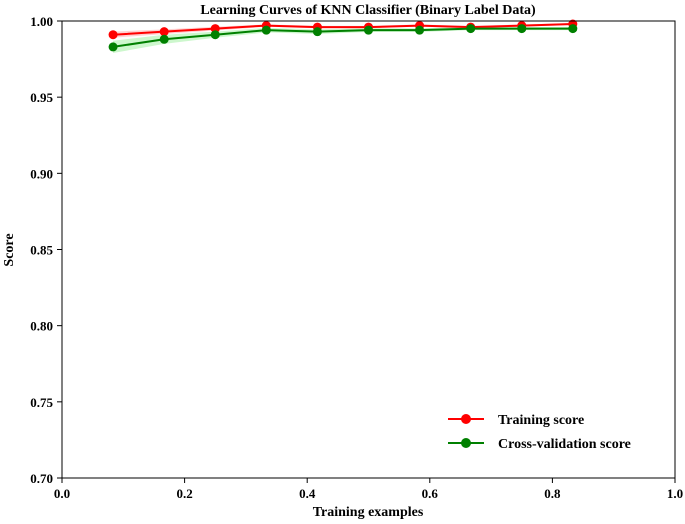 This screenshot has width=685, height=524. I want to click on series-points, so click(343, 35).